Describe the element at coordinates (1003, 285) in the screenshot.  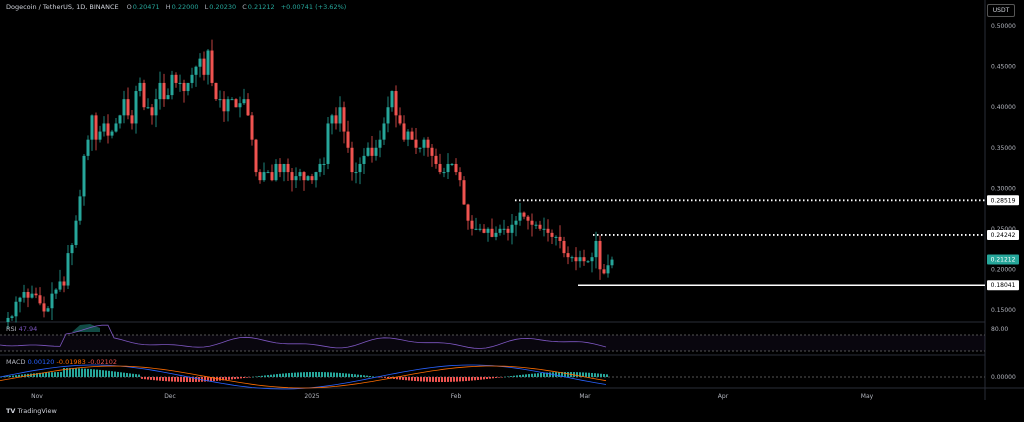
I see `level-price-label: 0.18041` at that location.